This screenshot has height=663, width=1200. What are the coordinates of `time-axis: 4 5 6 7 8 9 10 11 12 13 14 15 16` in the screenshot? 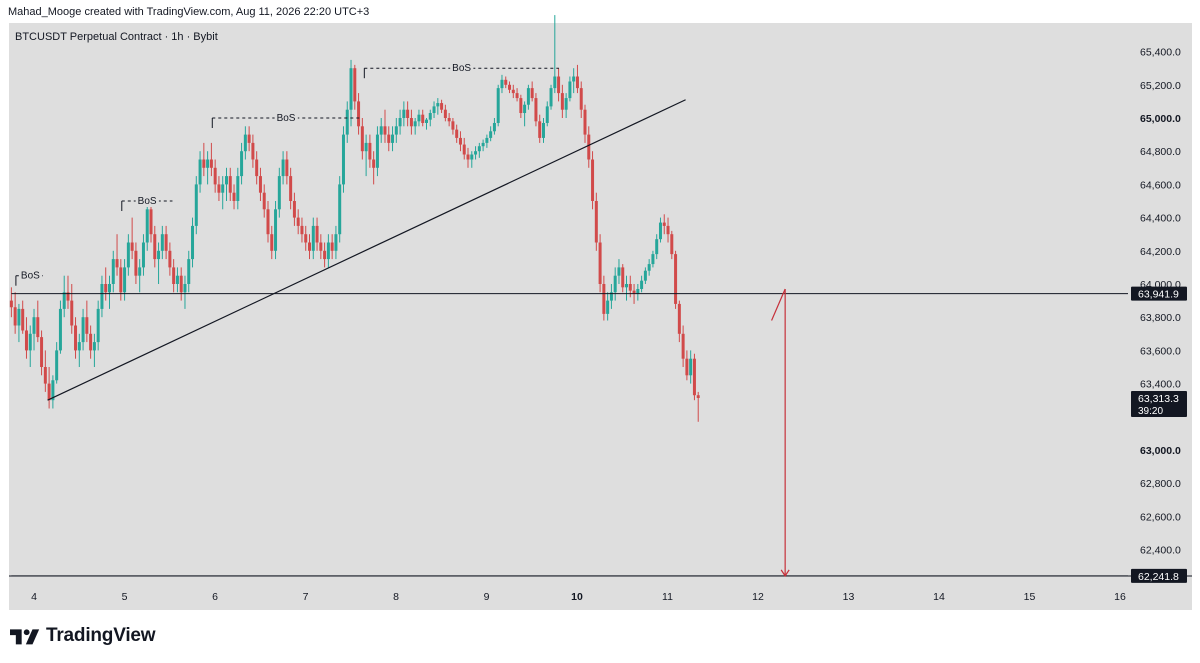 It's located at (578, 597).